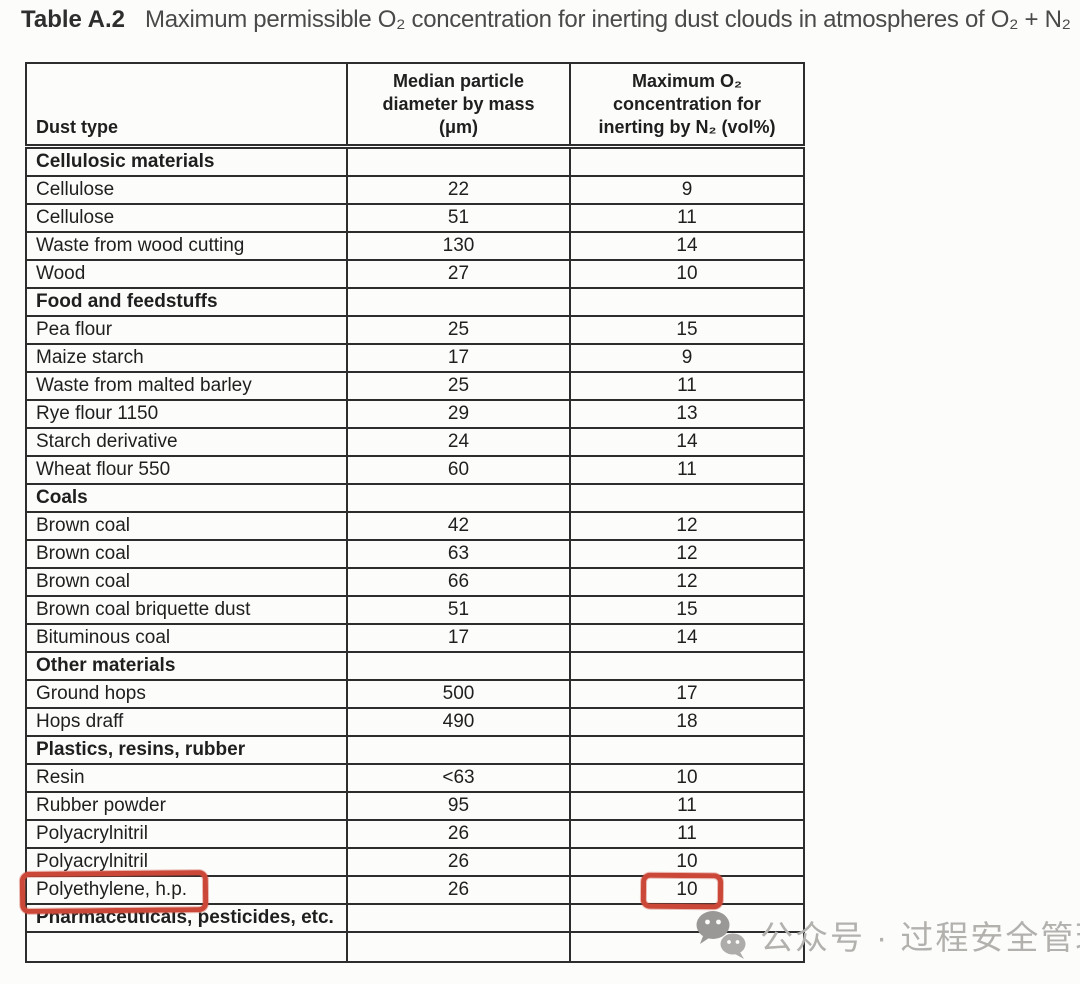 Image resolution: width=1080 pixels, height=984 pixels. What do you see at coordinates (415, 638) in the screenshot?
I see `table-row: Bituminous coal 17 14` at bounding box center [415, 638].